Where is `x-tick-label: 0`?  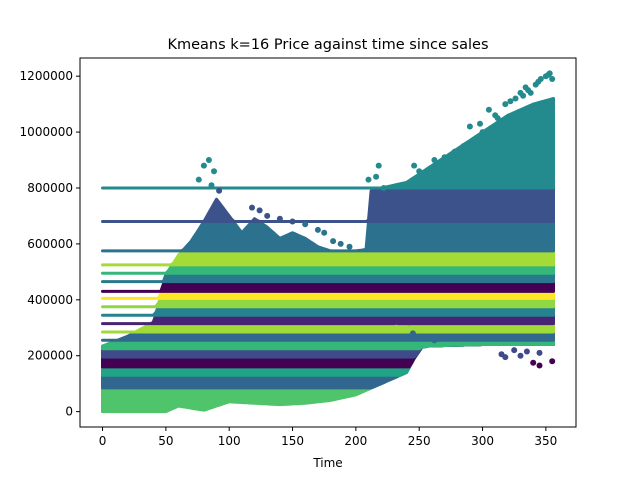 x-tick-label: 0 is located at coordinates (103, 441).